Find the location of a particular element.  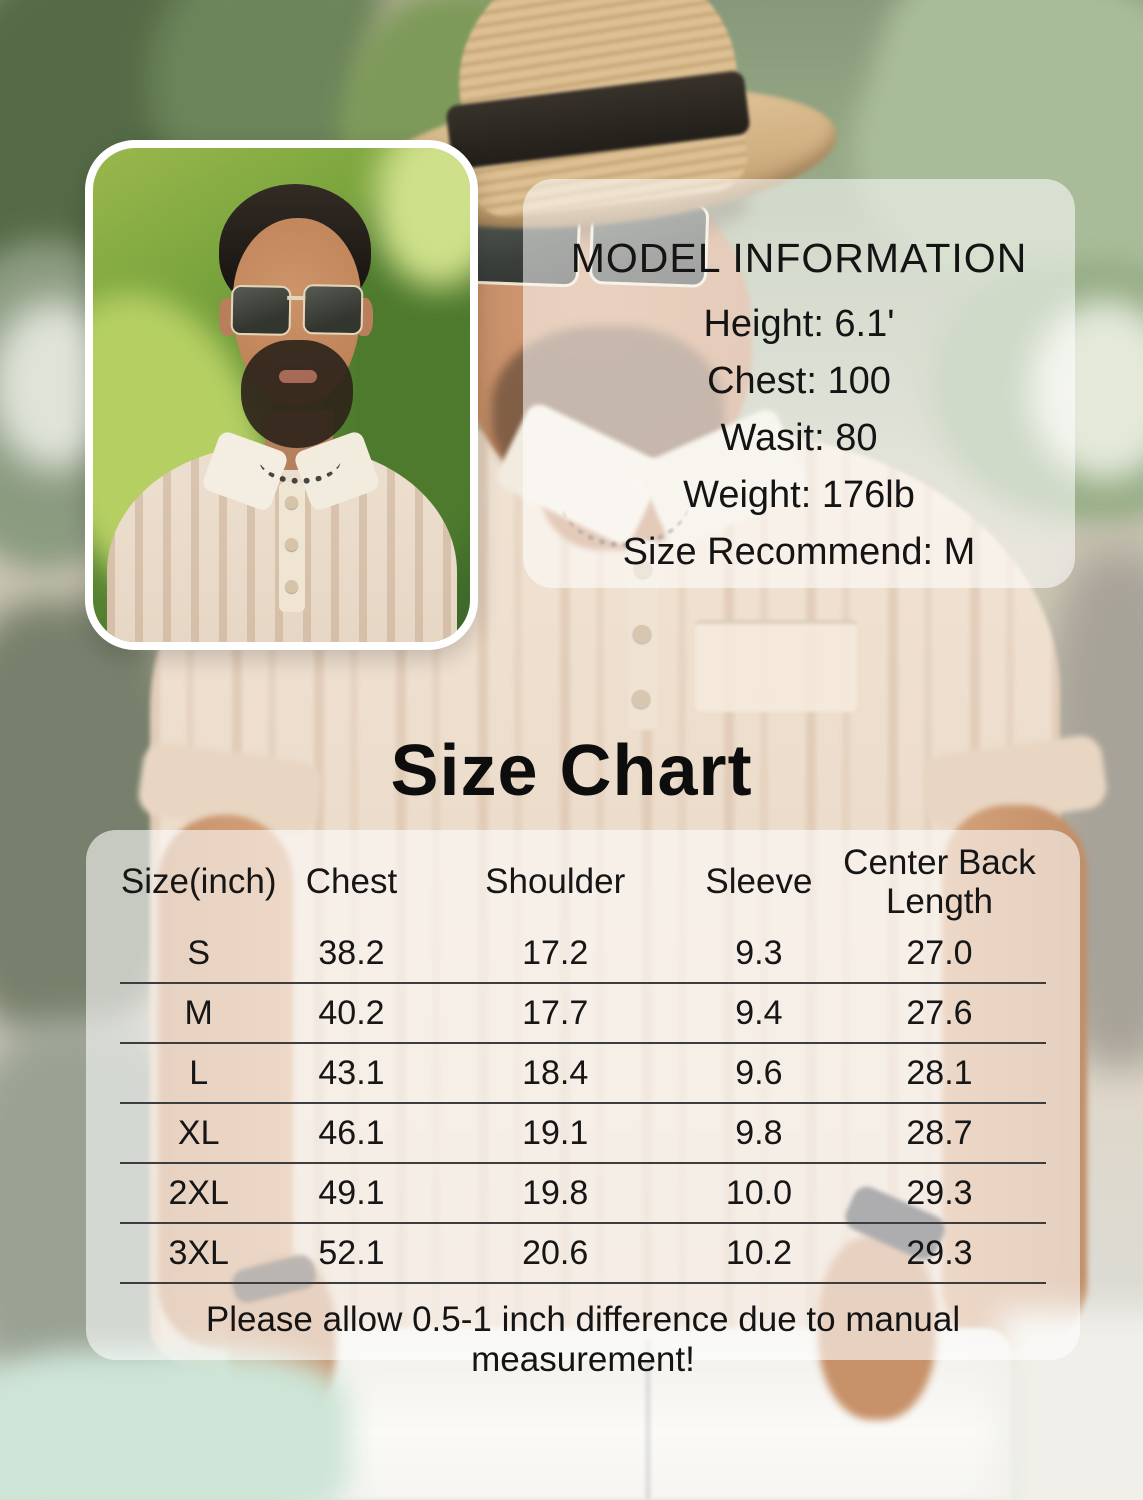

chest-value: 46.1 is located at coordinates (351, 1132).